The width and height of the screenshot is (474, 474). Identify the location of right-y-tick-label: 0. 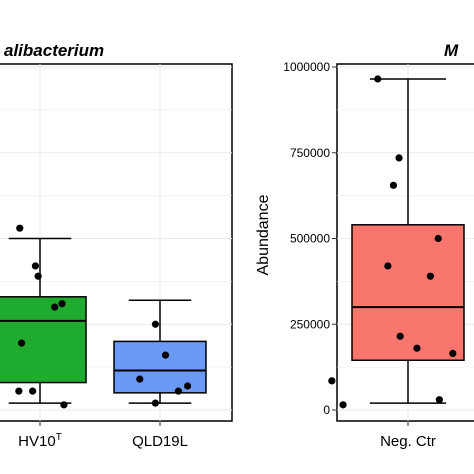
(326, 410).